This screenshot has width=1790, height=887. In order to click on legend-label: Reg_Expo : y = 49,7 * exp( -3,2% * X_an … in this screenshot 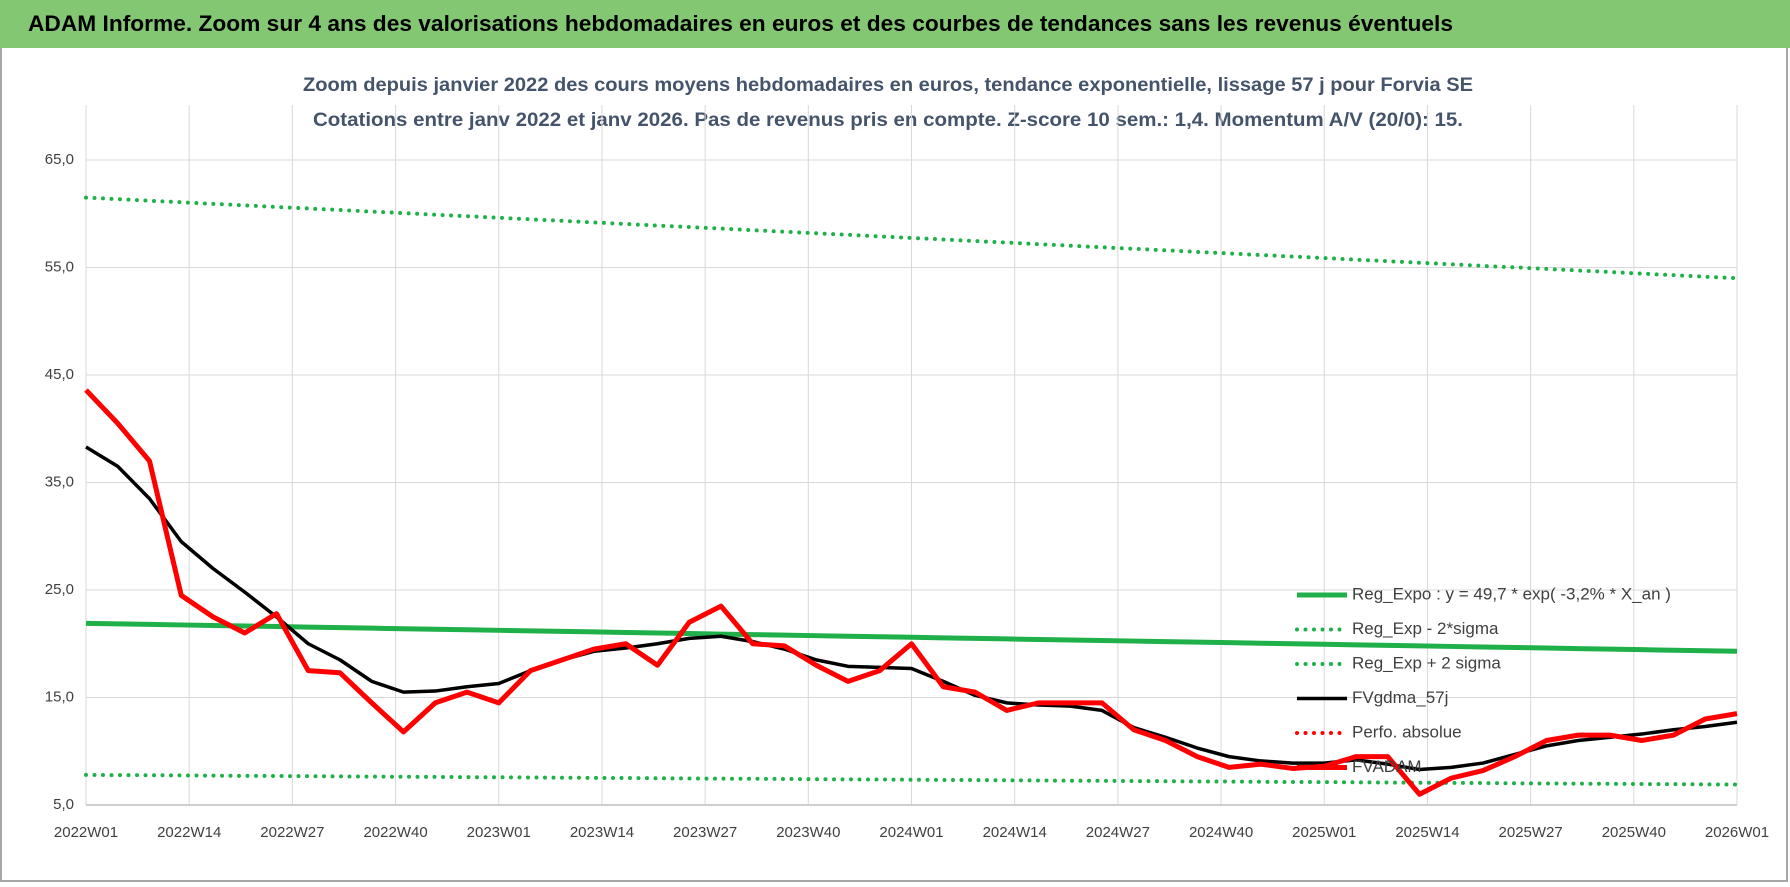, I will do `click(1511, 593)`.